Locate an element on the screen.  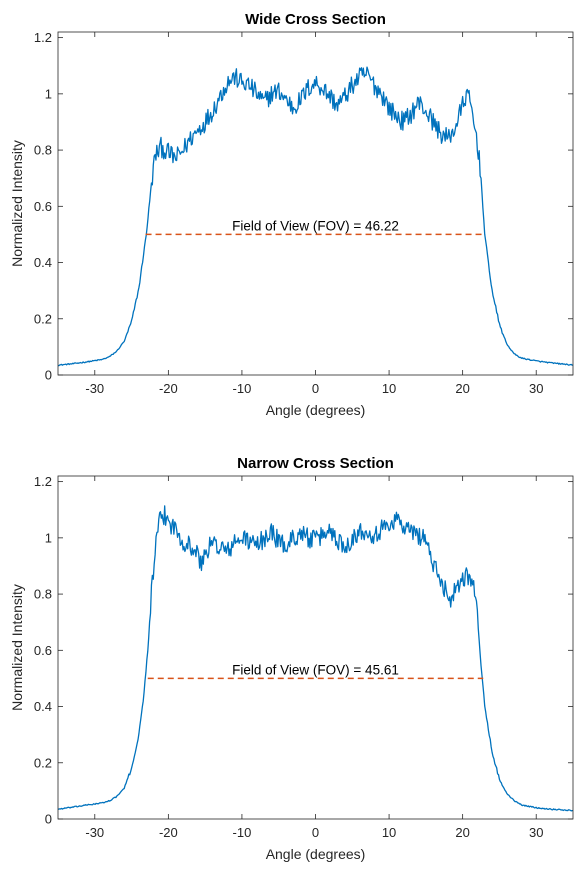
fov-annotation: Field of View (FOV) = 45.61 is located at coordinates (315, 669).